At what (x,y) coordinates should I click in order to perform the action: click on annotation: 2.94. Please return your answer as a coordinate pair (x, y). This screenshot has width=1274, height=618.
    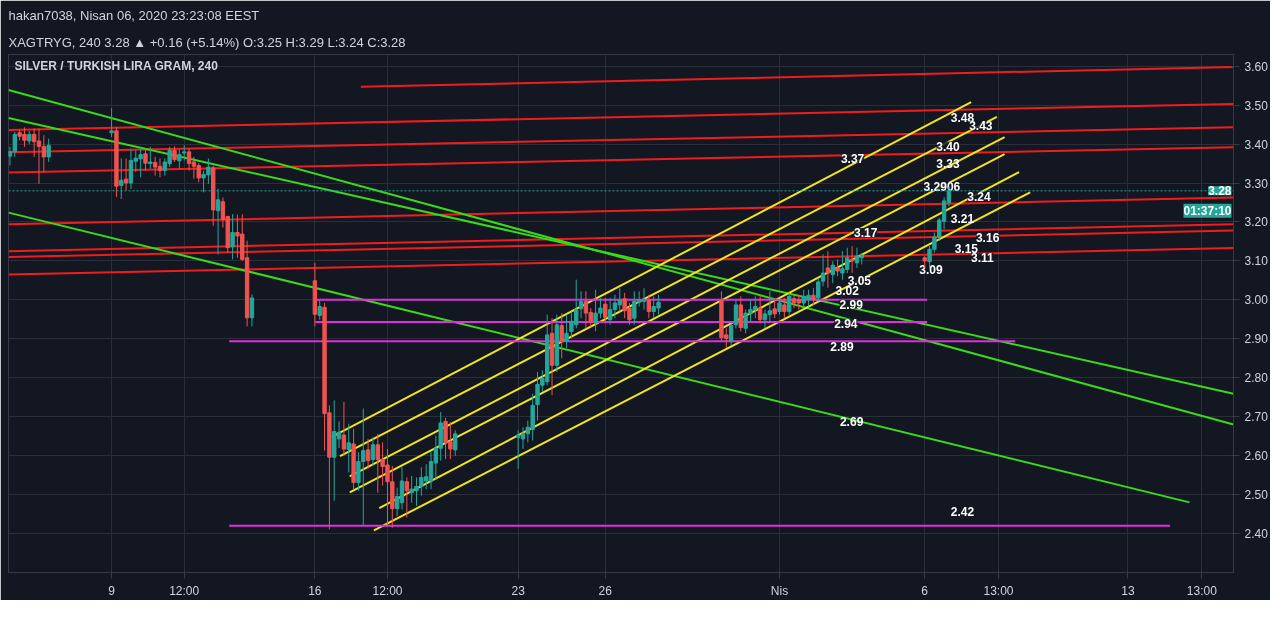
    Looking at the image, I should click on (846, 323).